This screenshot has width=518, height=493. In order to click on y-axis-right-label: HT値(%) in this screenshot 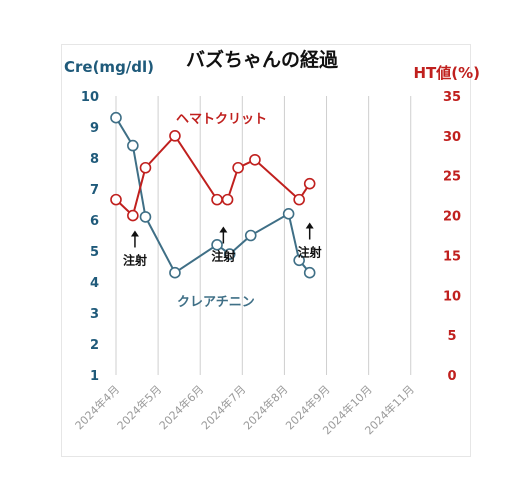, I will do `click(446, 73)`.